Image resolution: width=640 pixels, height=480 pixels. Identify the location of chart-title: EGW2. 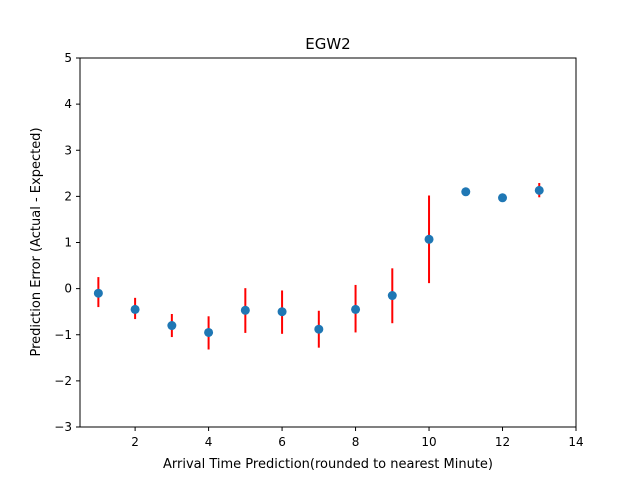
(327, 44).